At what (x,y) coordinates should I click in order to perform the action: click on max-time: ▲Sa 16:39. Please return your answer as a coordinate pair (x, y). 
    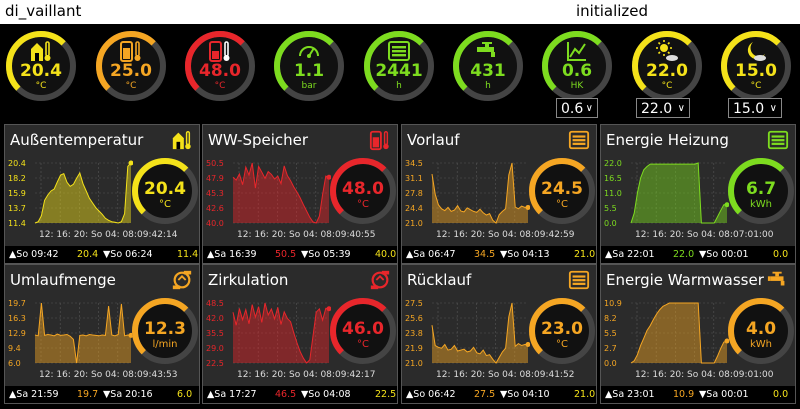
    Looking at the image, I should click on (232, 254).